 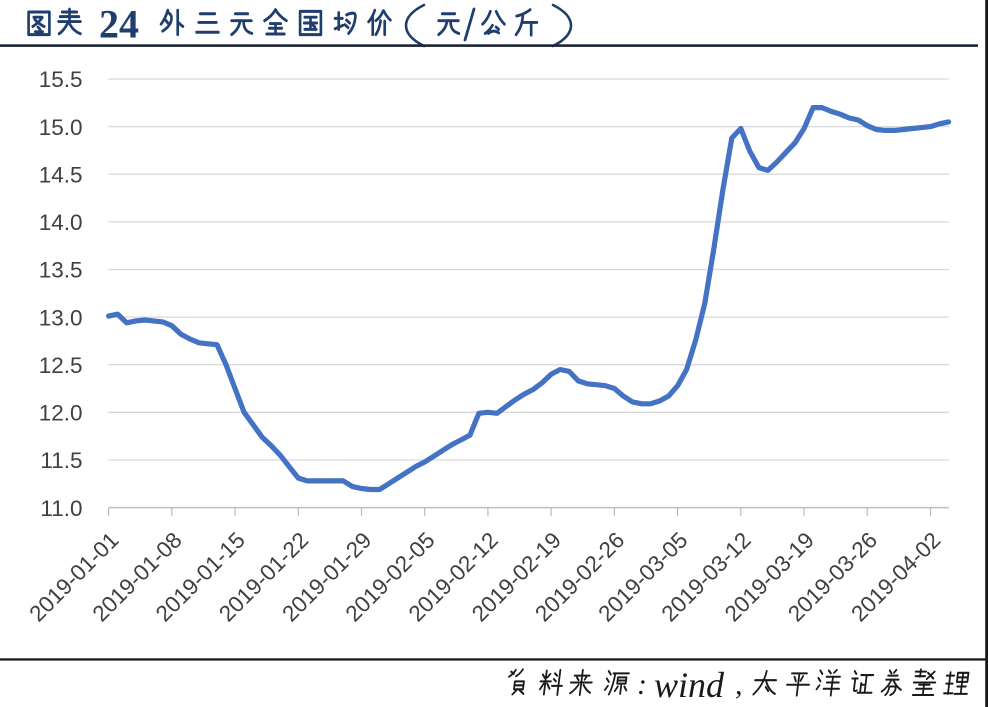 What do you see at coordinates (61, 317) in the screenshot?
I see `svg-text: 13.0` at bounding box center [61, 317].